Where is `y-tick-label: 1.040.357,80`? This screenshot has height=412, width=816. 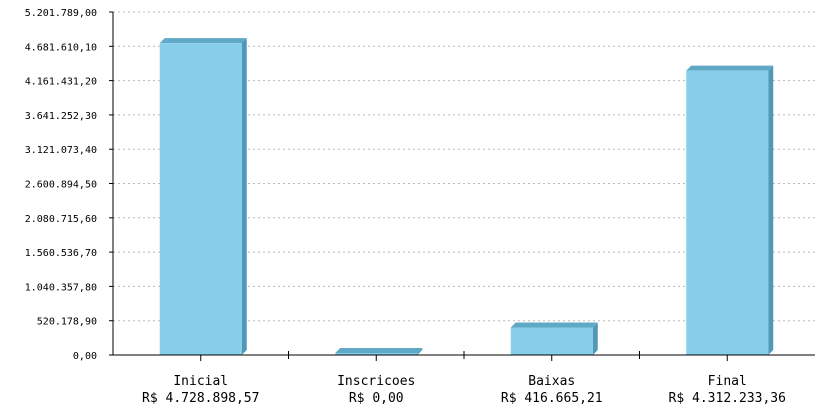
y-tick-label: 1.040.357,80 is located at coordinates (61, 287).